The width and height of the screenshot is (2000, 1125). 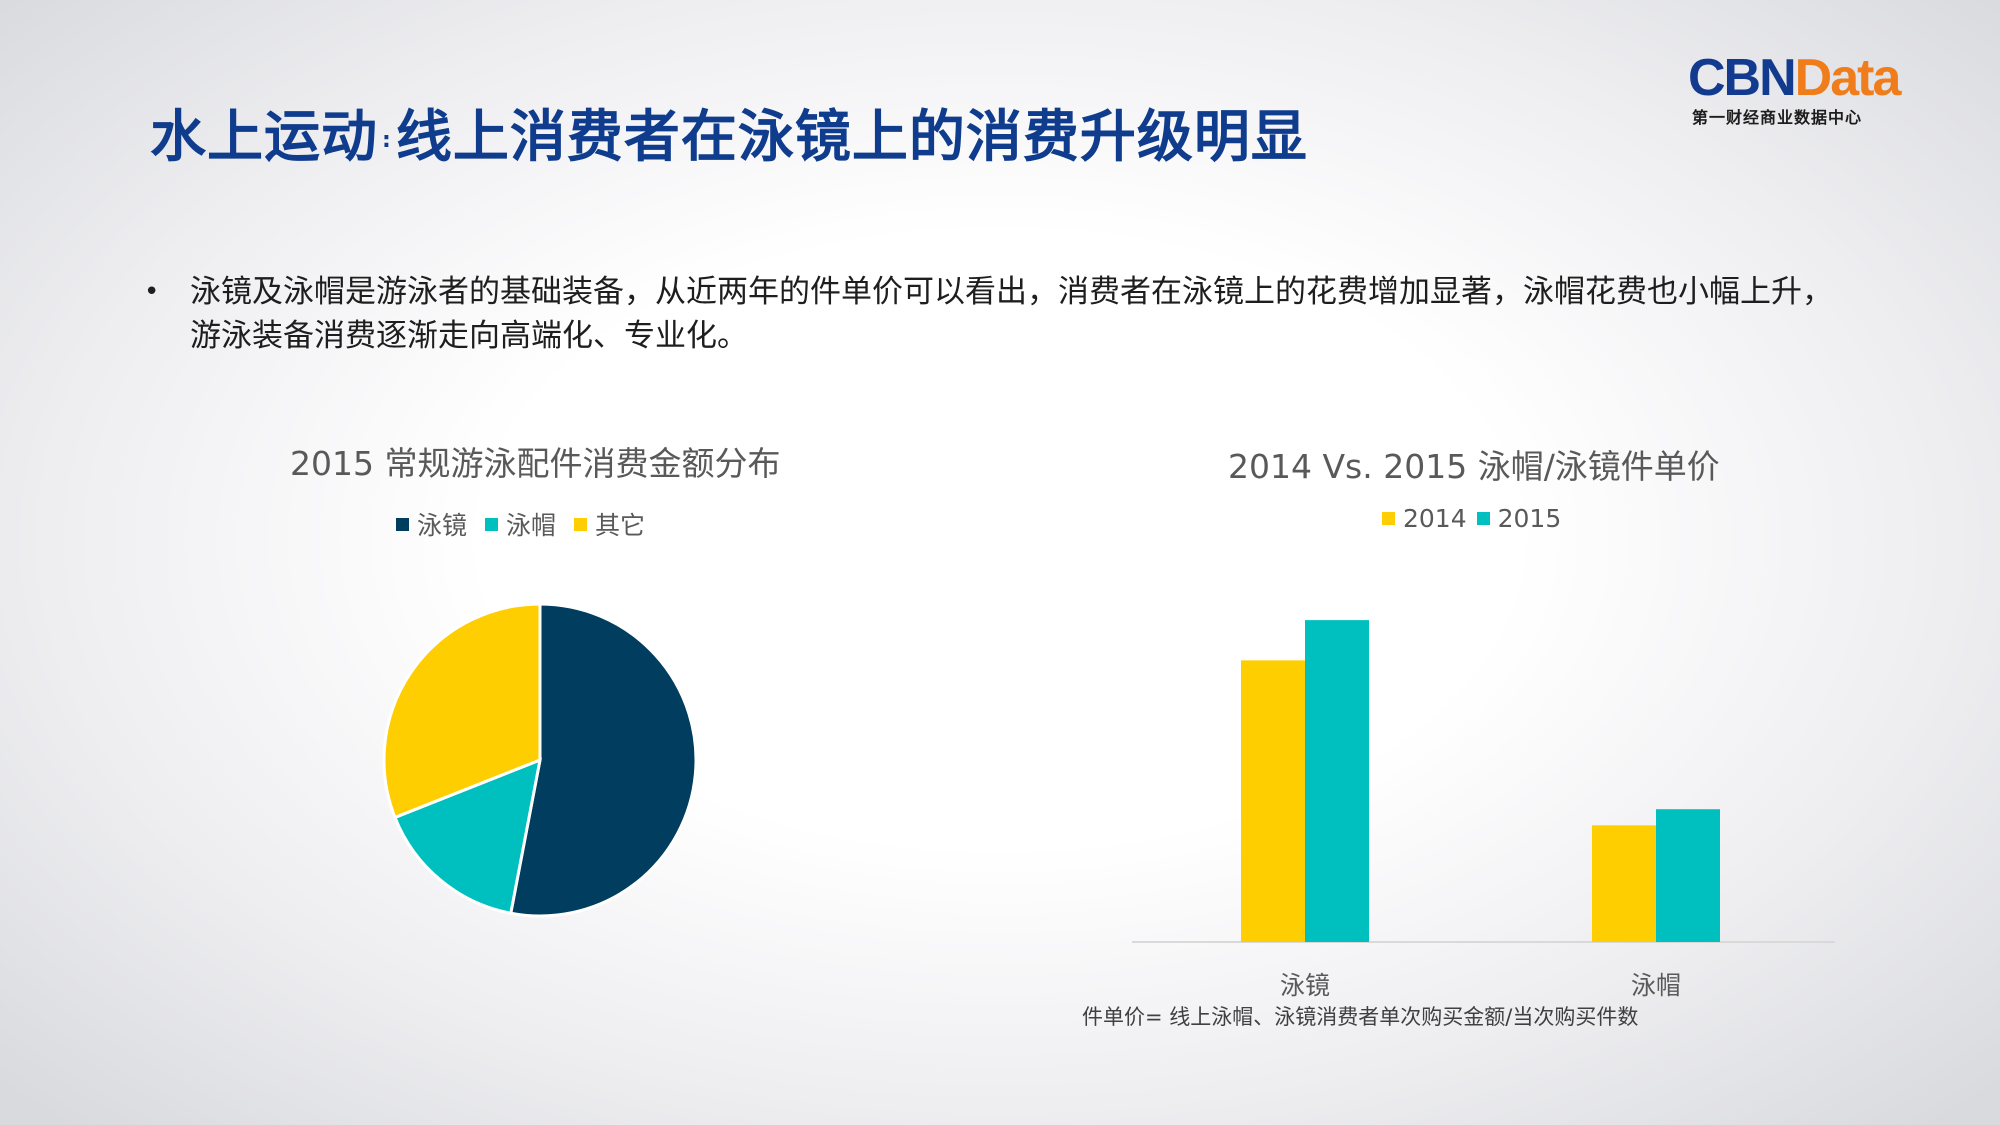 I want to click on pie-chart-title: 2015 常规游泳配件消费金额分布, so click(x=535, y=463).